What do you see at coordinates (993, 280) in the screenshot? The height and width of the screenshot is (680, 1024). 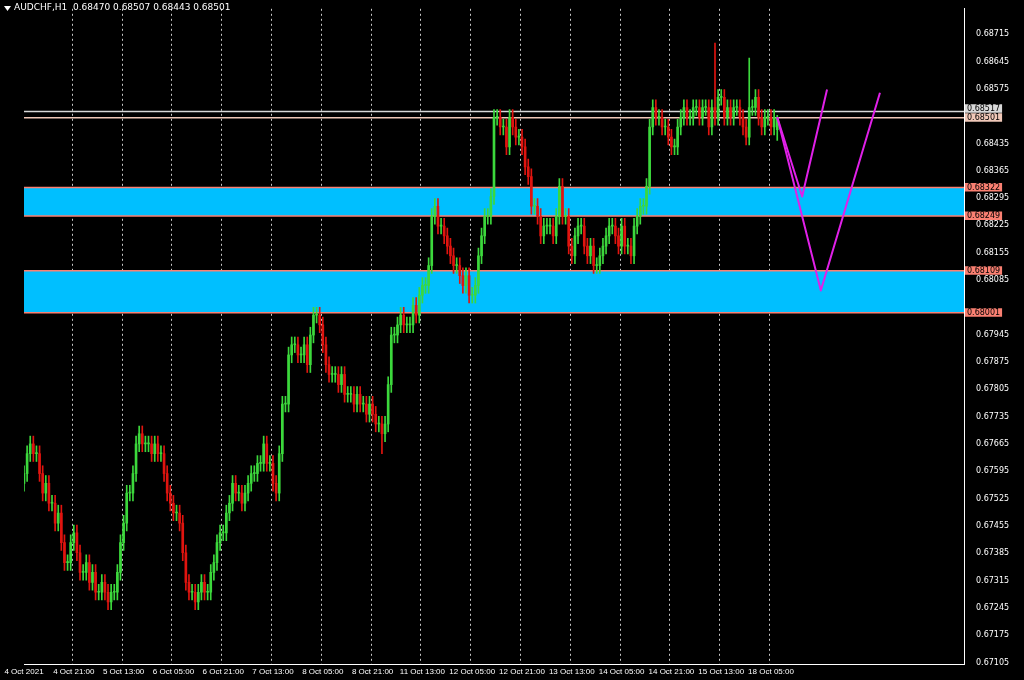 I see `y-tick-label: 0.68085` at bounding box center [993, 280].